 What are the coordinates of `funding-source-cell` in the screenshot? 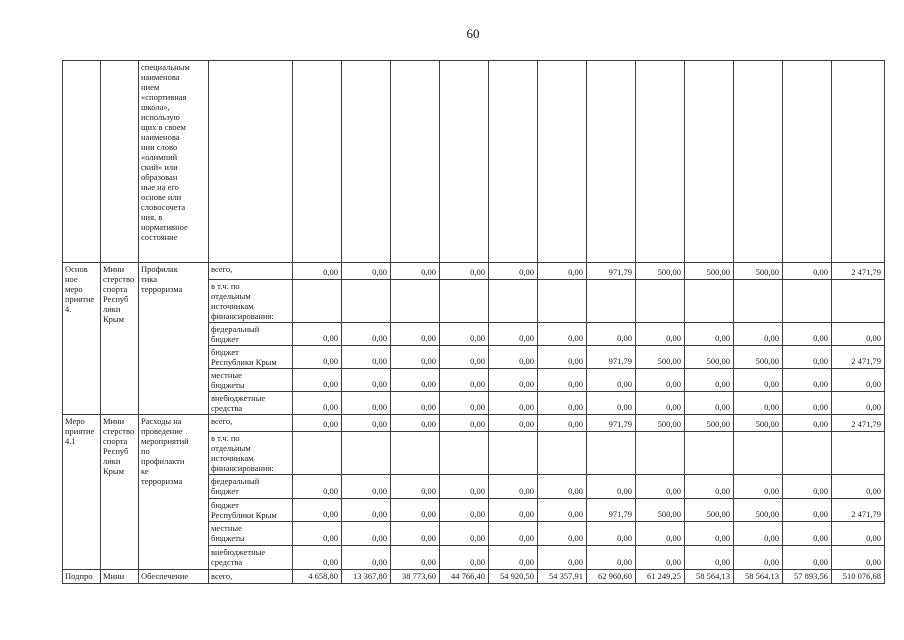 It's located at (250, 161).